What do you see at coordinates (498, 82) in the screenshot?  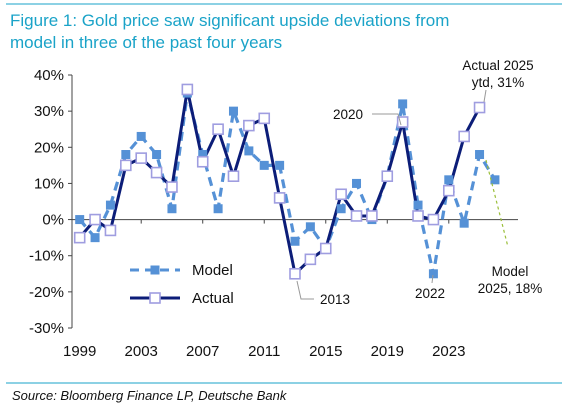 I see `annotation: ytd, 31%` at bounding box center [498, 82].